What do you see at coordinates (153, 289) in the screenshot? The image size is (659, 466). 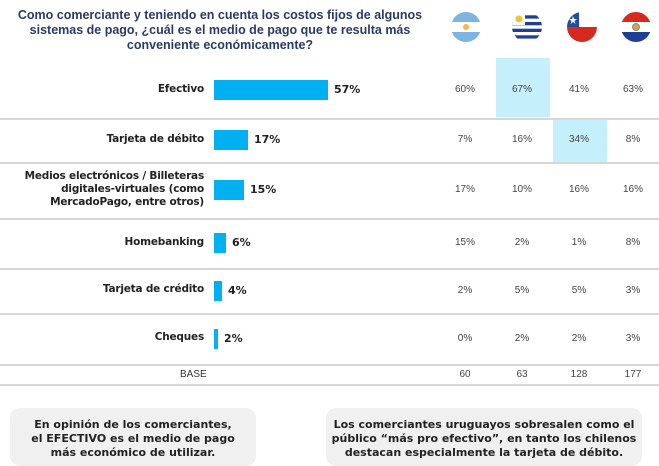 I see `category-label: Tarjeta de crédito` at bounding box center [153, 289].